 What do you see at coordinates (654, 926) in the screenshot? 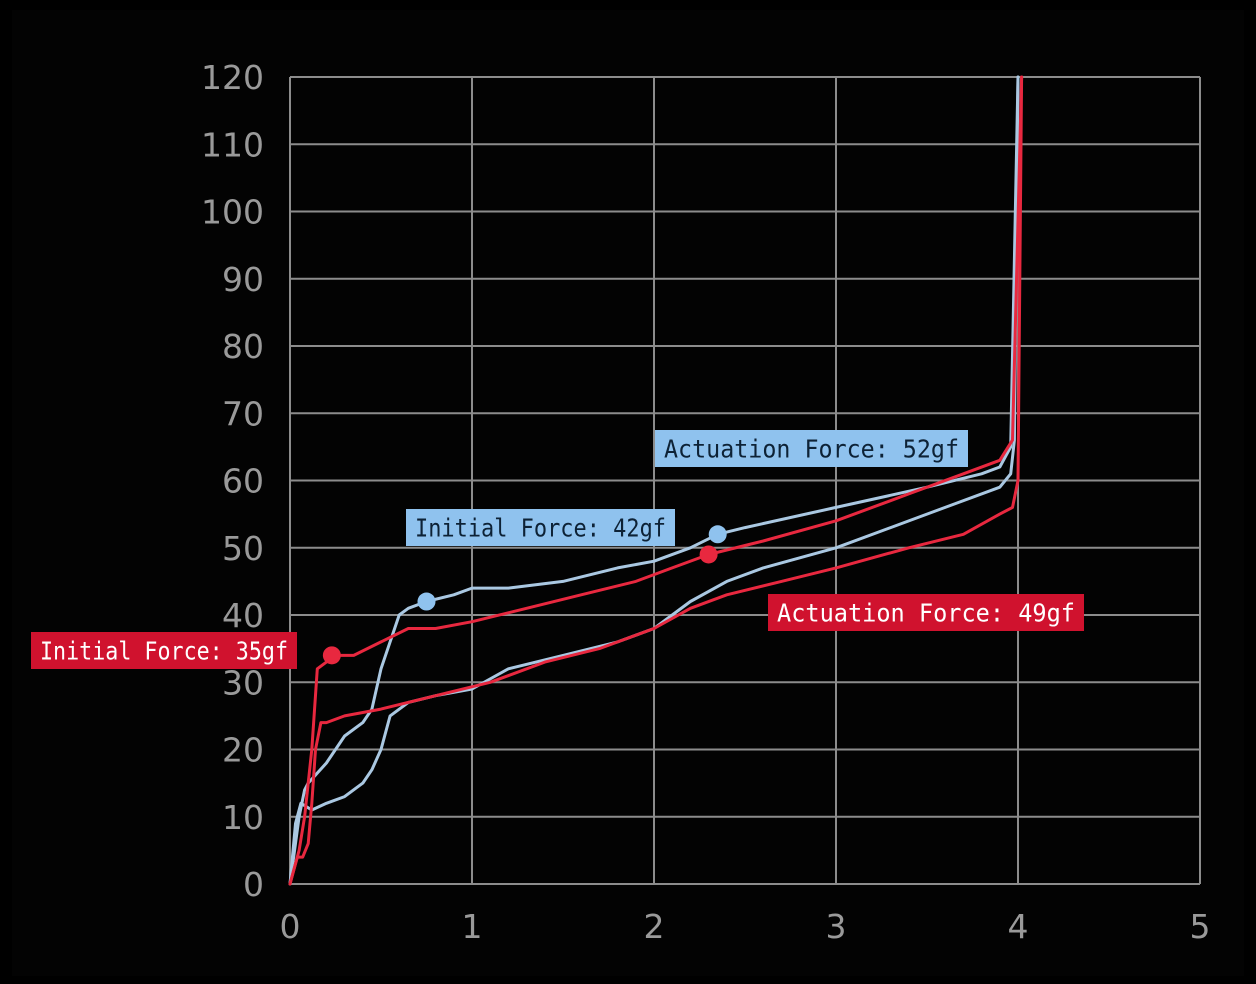
I see `x-tick-label-2: 2` at bounding box center [654, 926].